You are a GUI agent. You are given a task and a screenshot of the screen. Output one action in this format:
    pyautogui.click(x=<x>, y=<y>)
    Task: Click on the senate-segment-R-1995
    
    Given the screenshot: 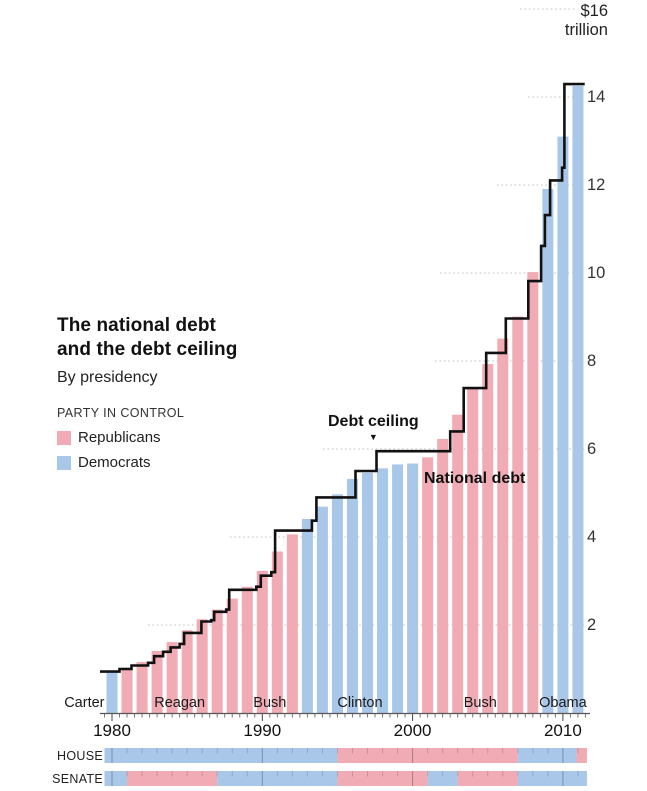 What is the action you would take?
    pyautogui.click(x=382, y=778)
    